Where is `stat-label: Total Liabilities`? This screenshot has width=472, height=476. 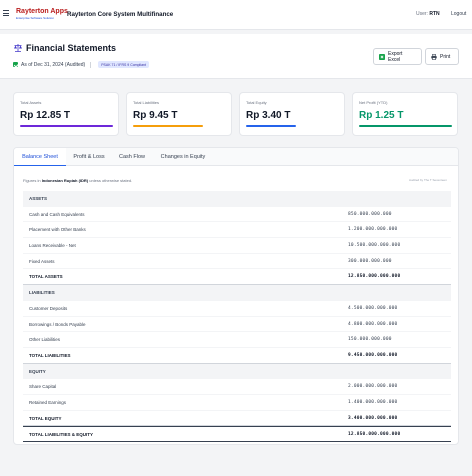 stat-label: Total Liabilities is located at coordinates (146, 102).